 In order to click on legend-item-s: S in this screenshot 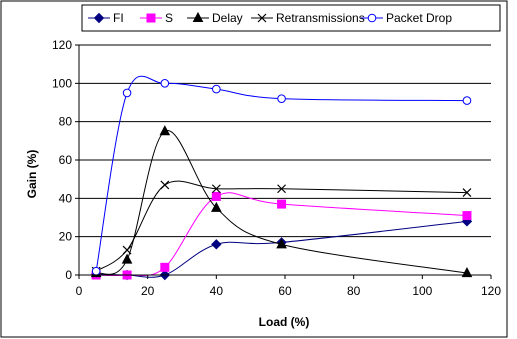, I will do `click(156, 18)`.